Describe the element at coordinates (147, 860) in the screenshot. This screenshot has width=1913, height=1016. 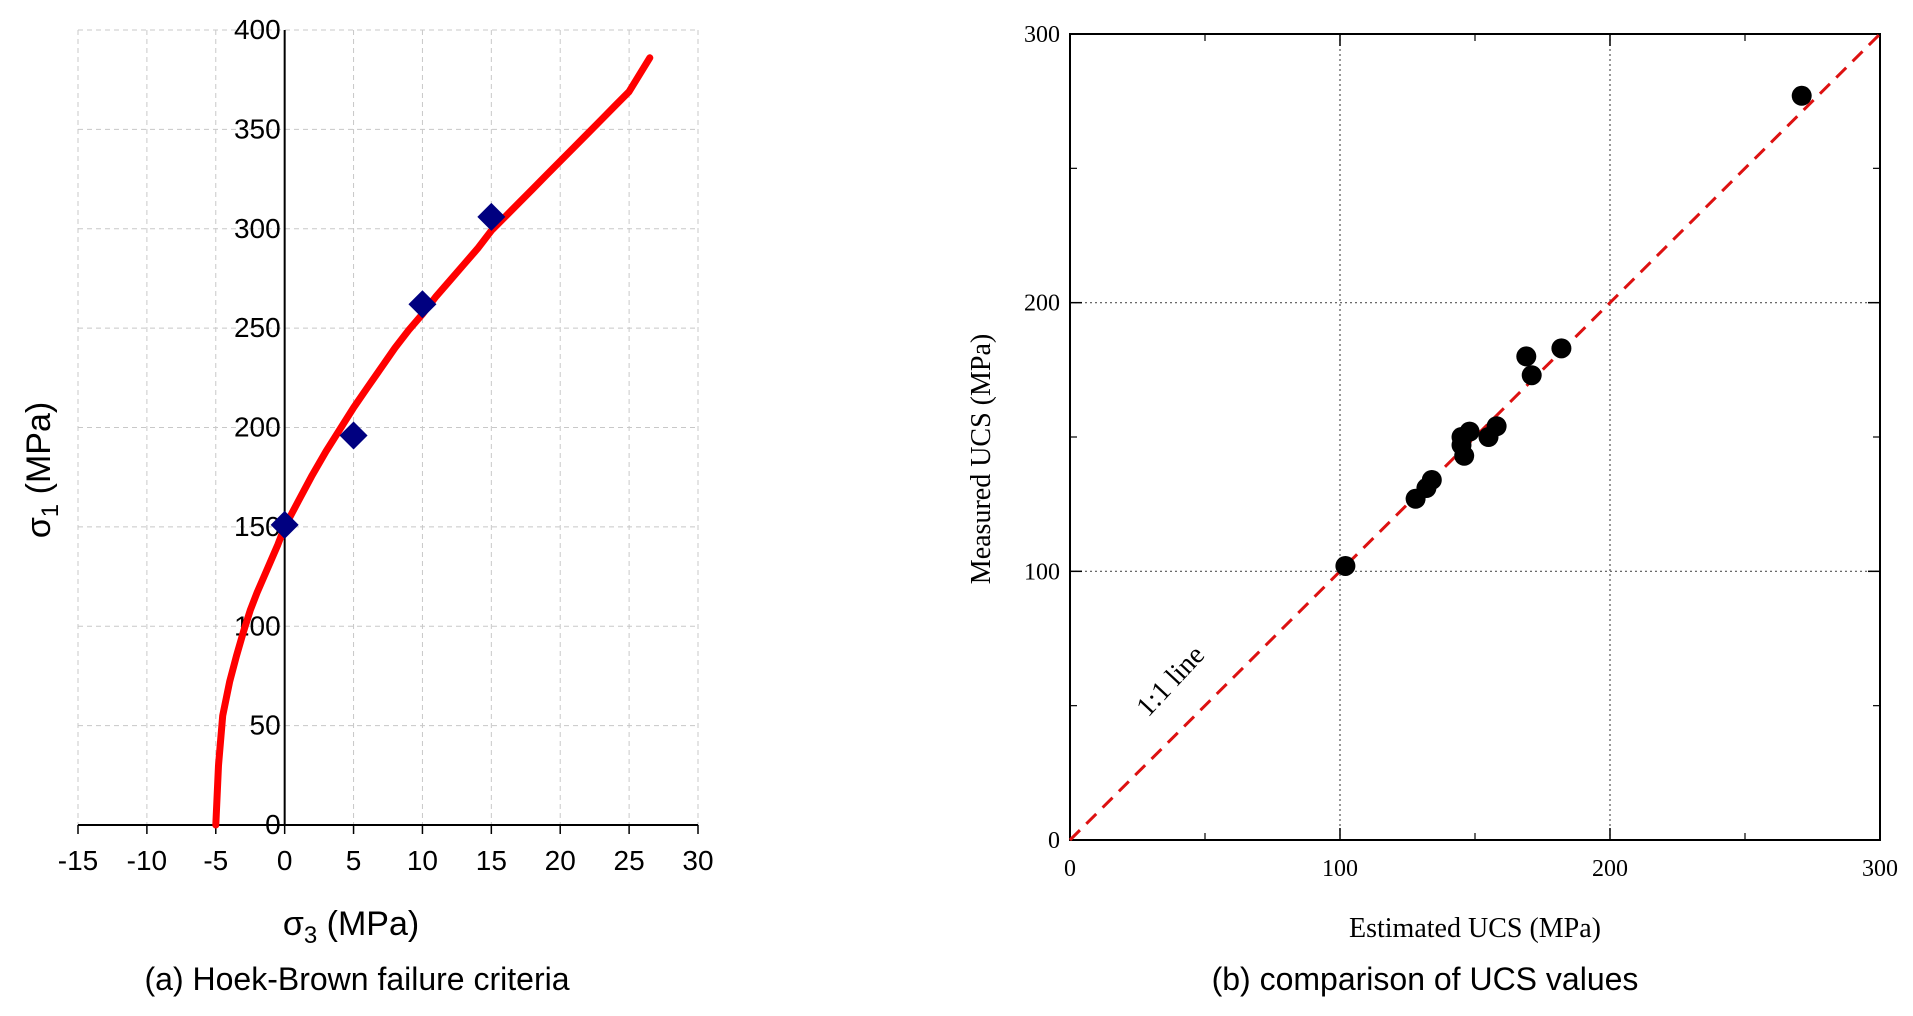
I see `panel-a-x-tick-label: -10` at that location.